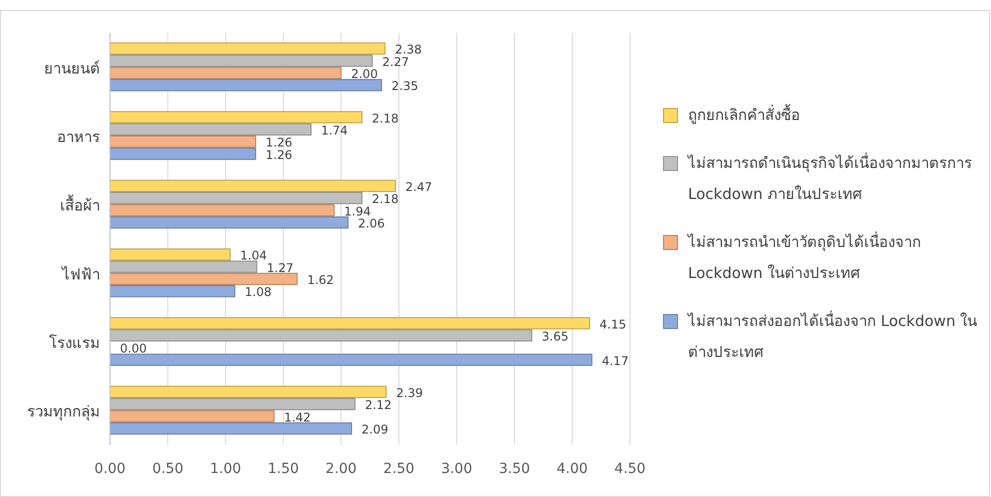 The height and width of the screenshot is (497, 991). Describe the element at coordinates (405, 86) in the screenshot. I see `data-label: 2.35` at that location.